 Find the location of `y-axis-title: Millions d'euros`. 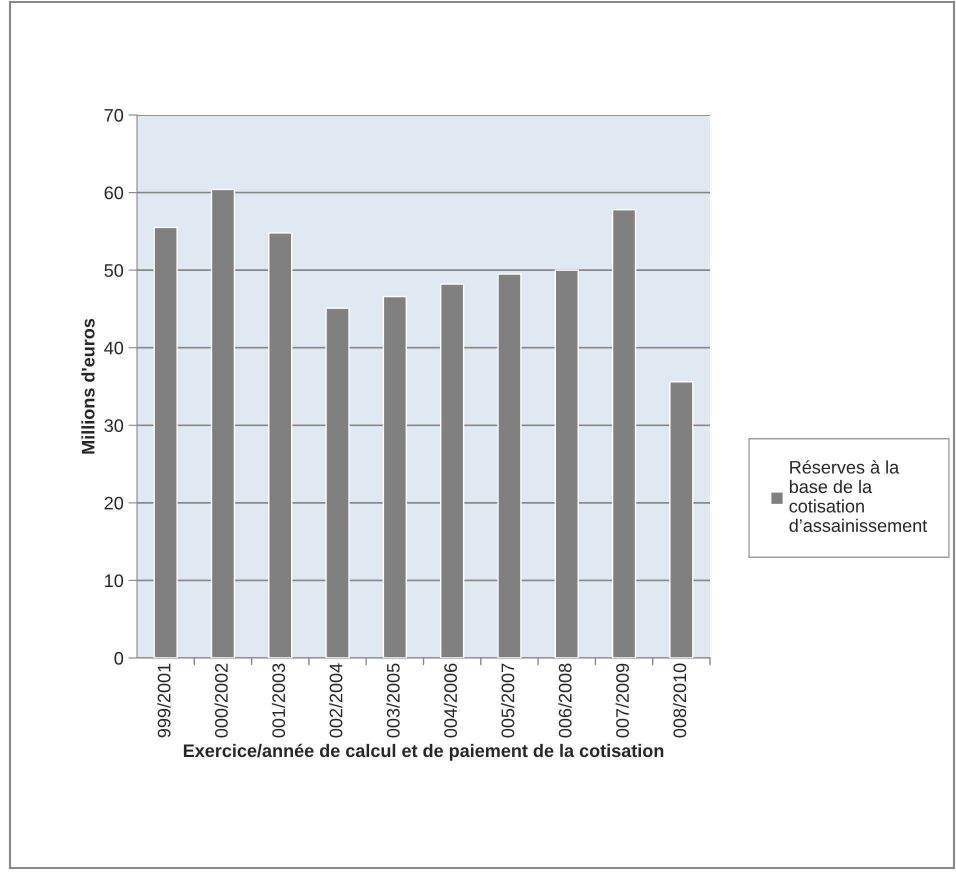

y-axis-title: Millions d'euros is located at coordinates (88, 386).